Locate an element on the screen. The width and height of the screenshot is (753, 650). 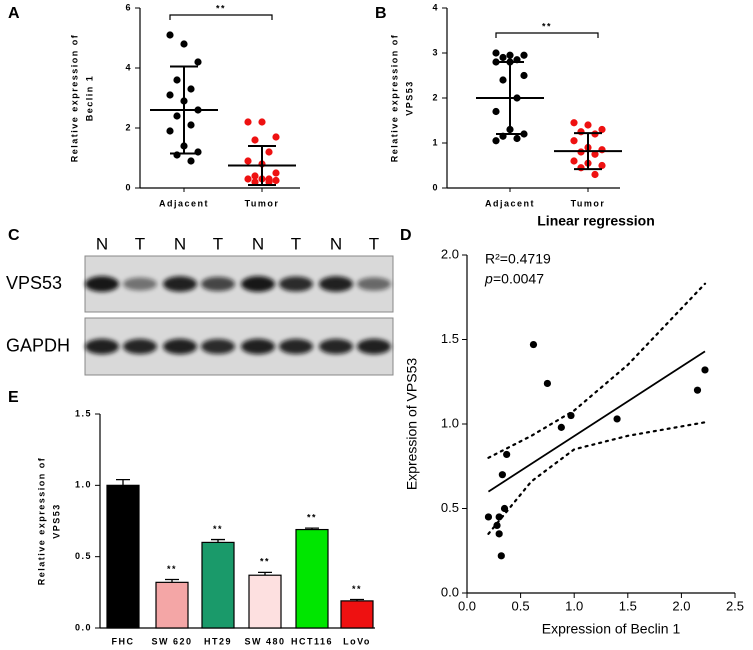
chart-title: Linear regression is located at coordinates (596, 221).